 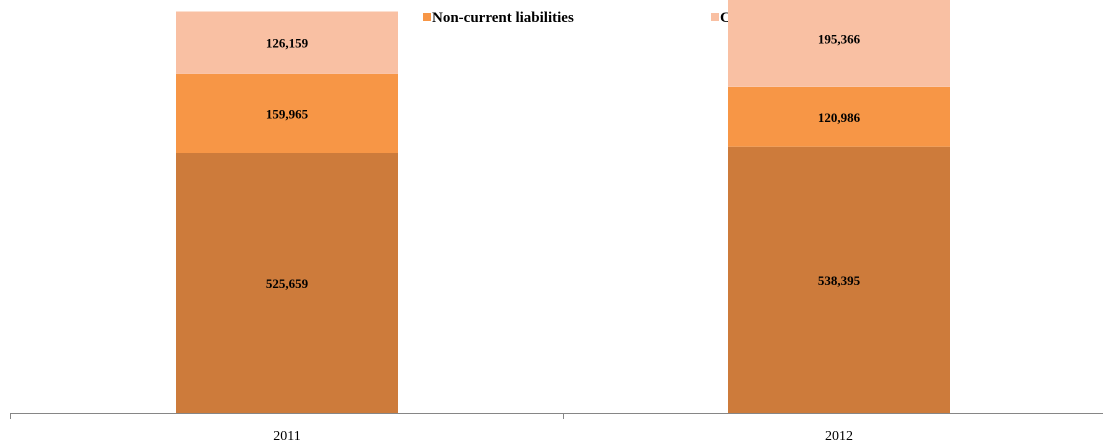 I want to click on x-axis: 2011 2012, so click(x=556, y=428).